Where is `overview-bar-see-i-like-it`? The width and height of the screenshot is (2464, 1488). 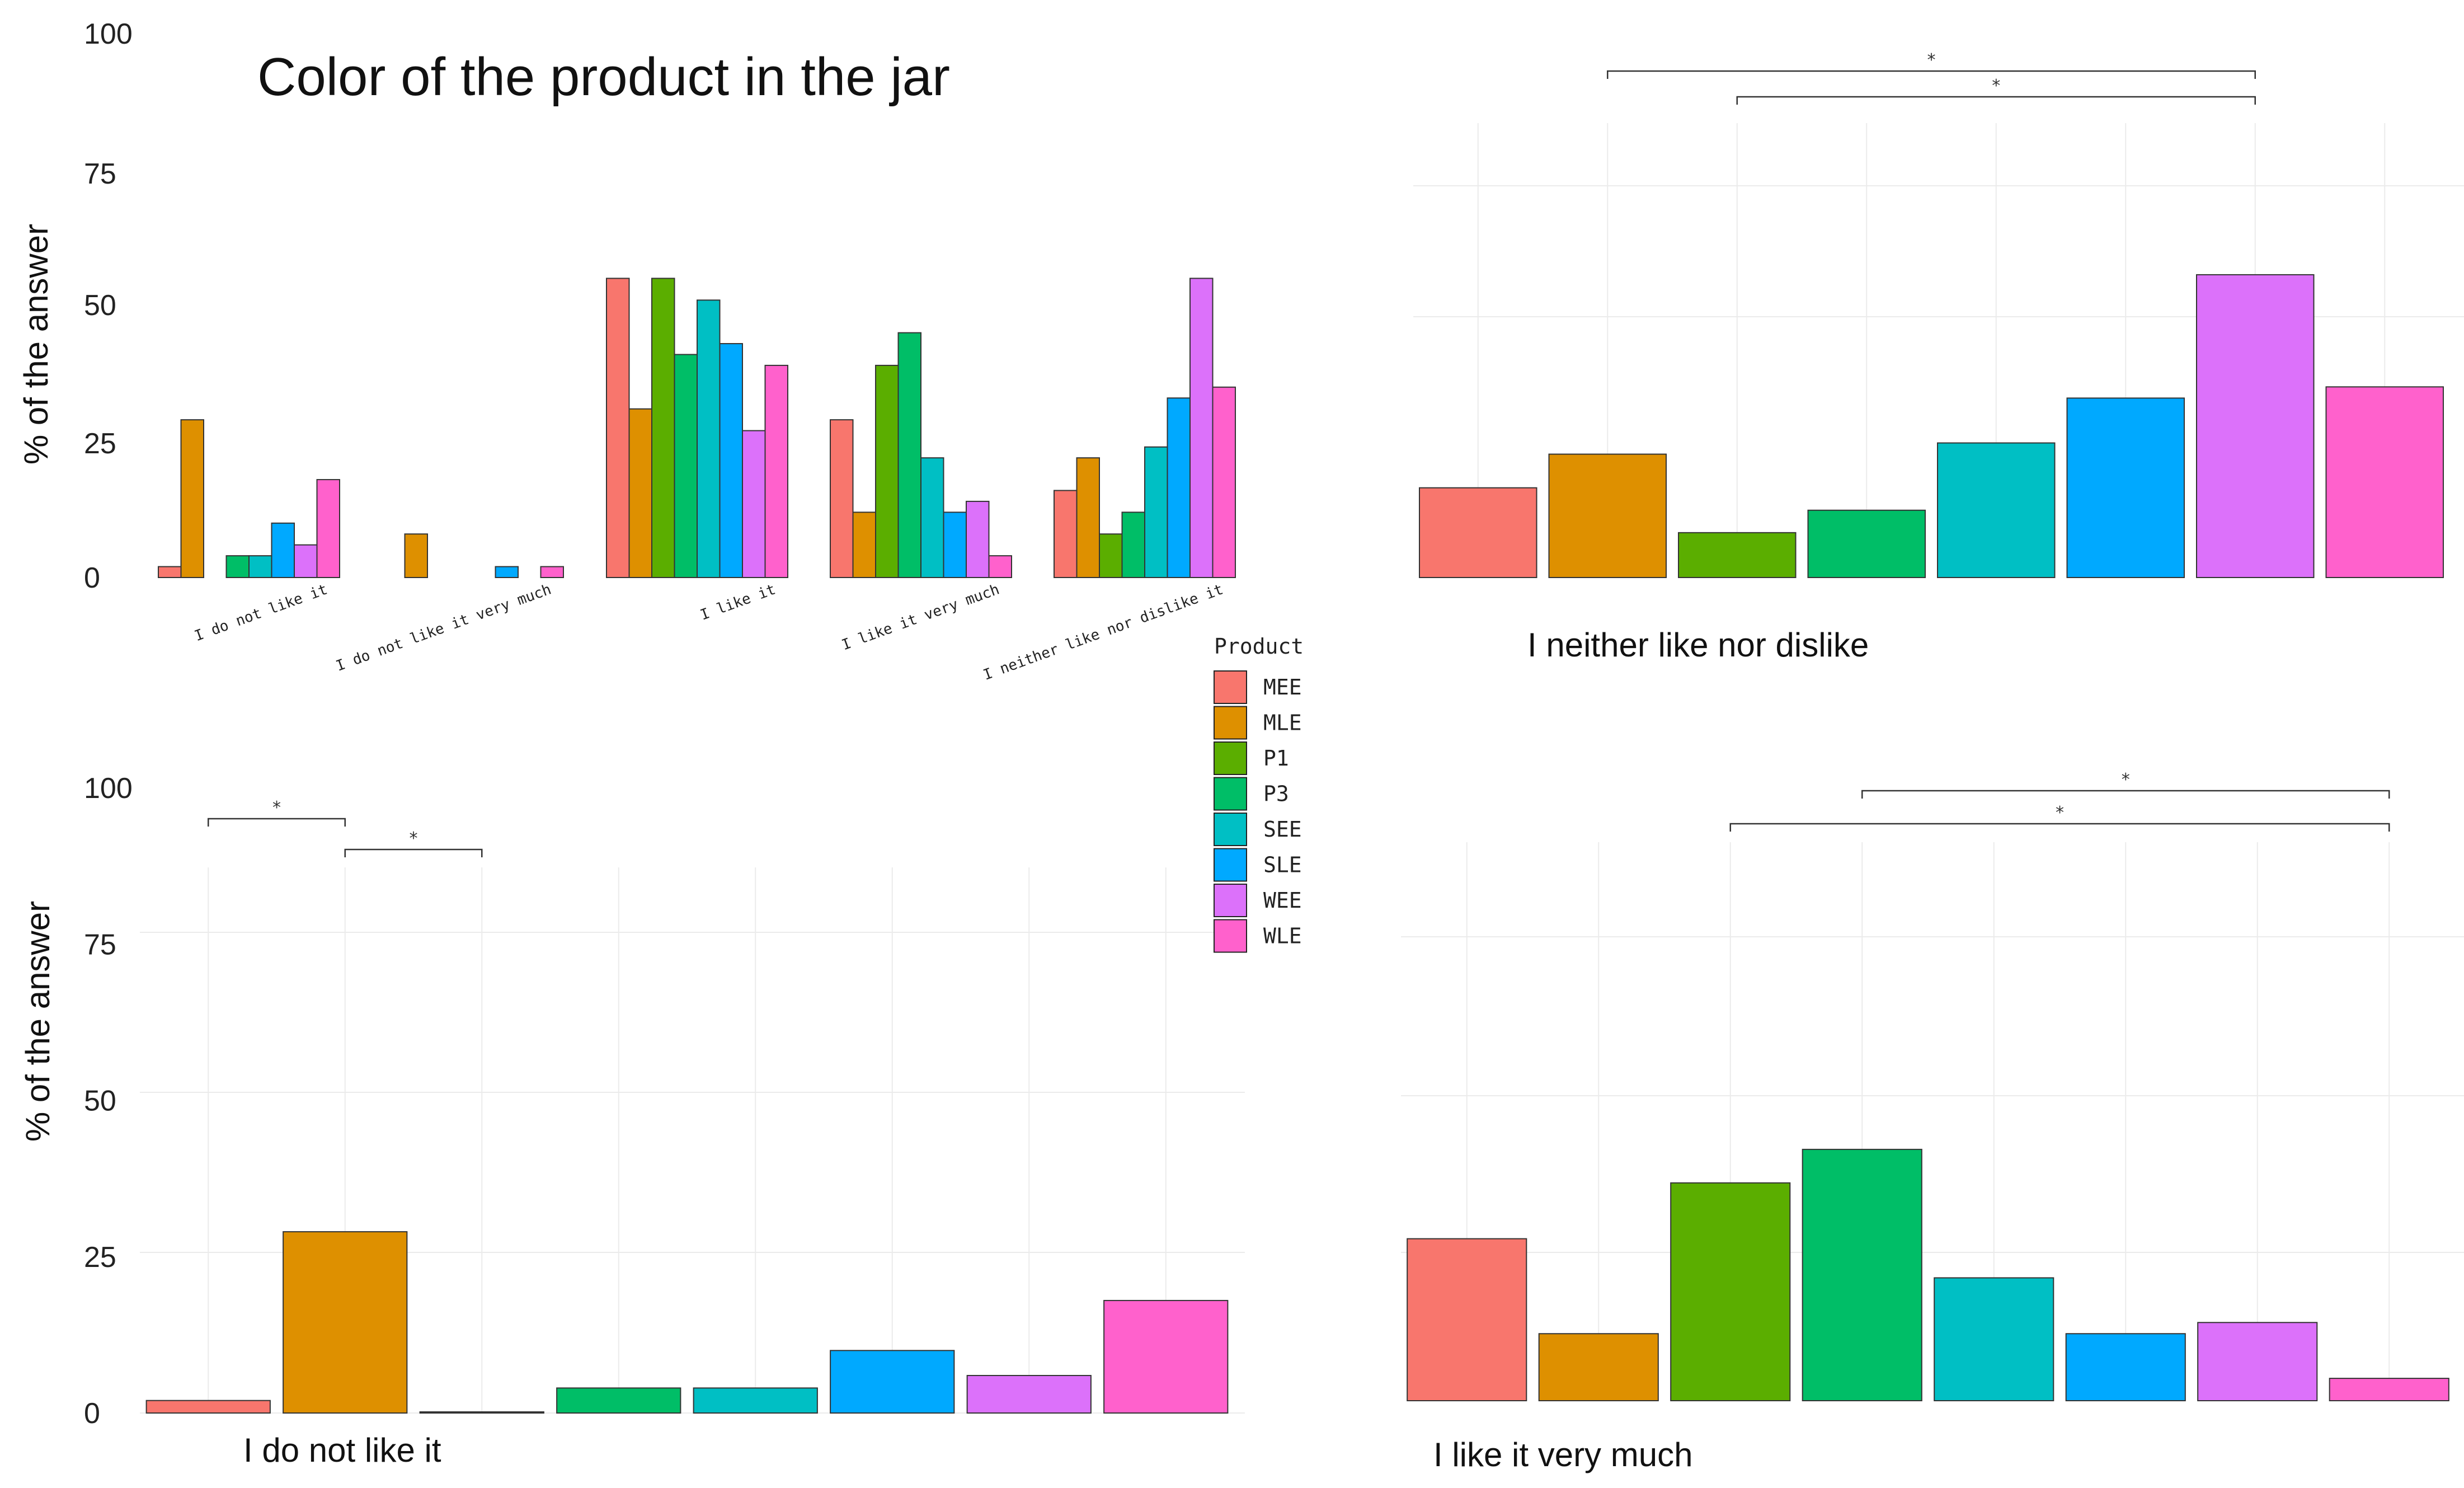
overview-bar-see-i-like-it is located at coordinates (709, 439).